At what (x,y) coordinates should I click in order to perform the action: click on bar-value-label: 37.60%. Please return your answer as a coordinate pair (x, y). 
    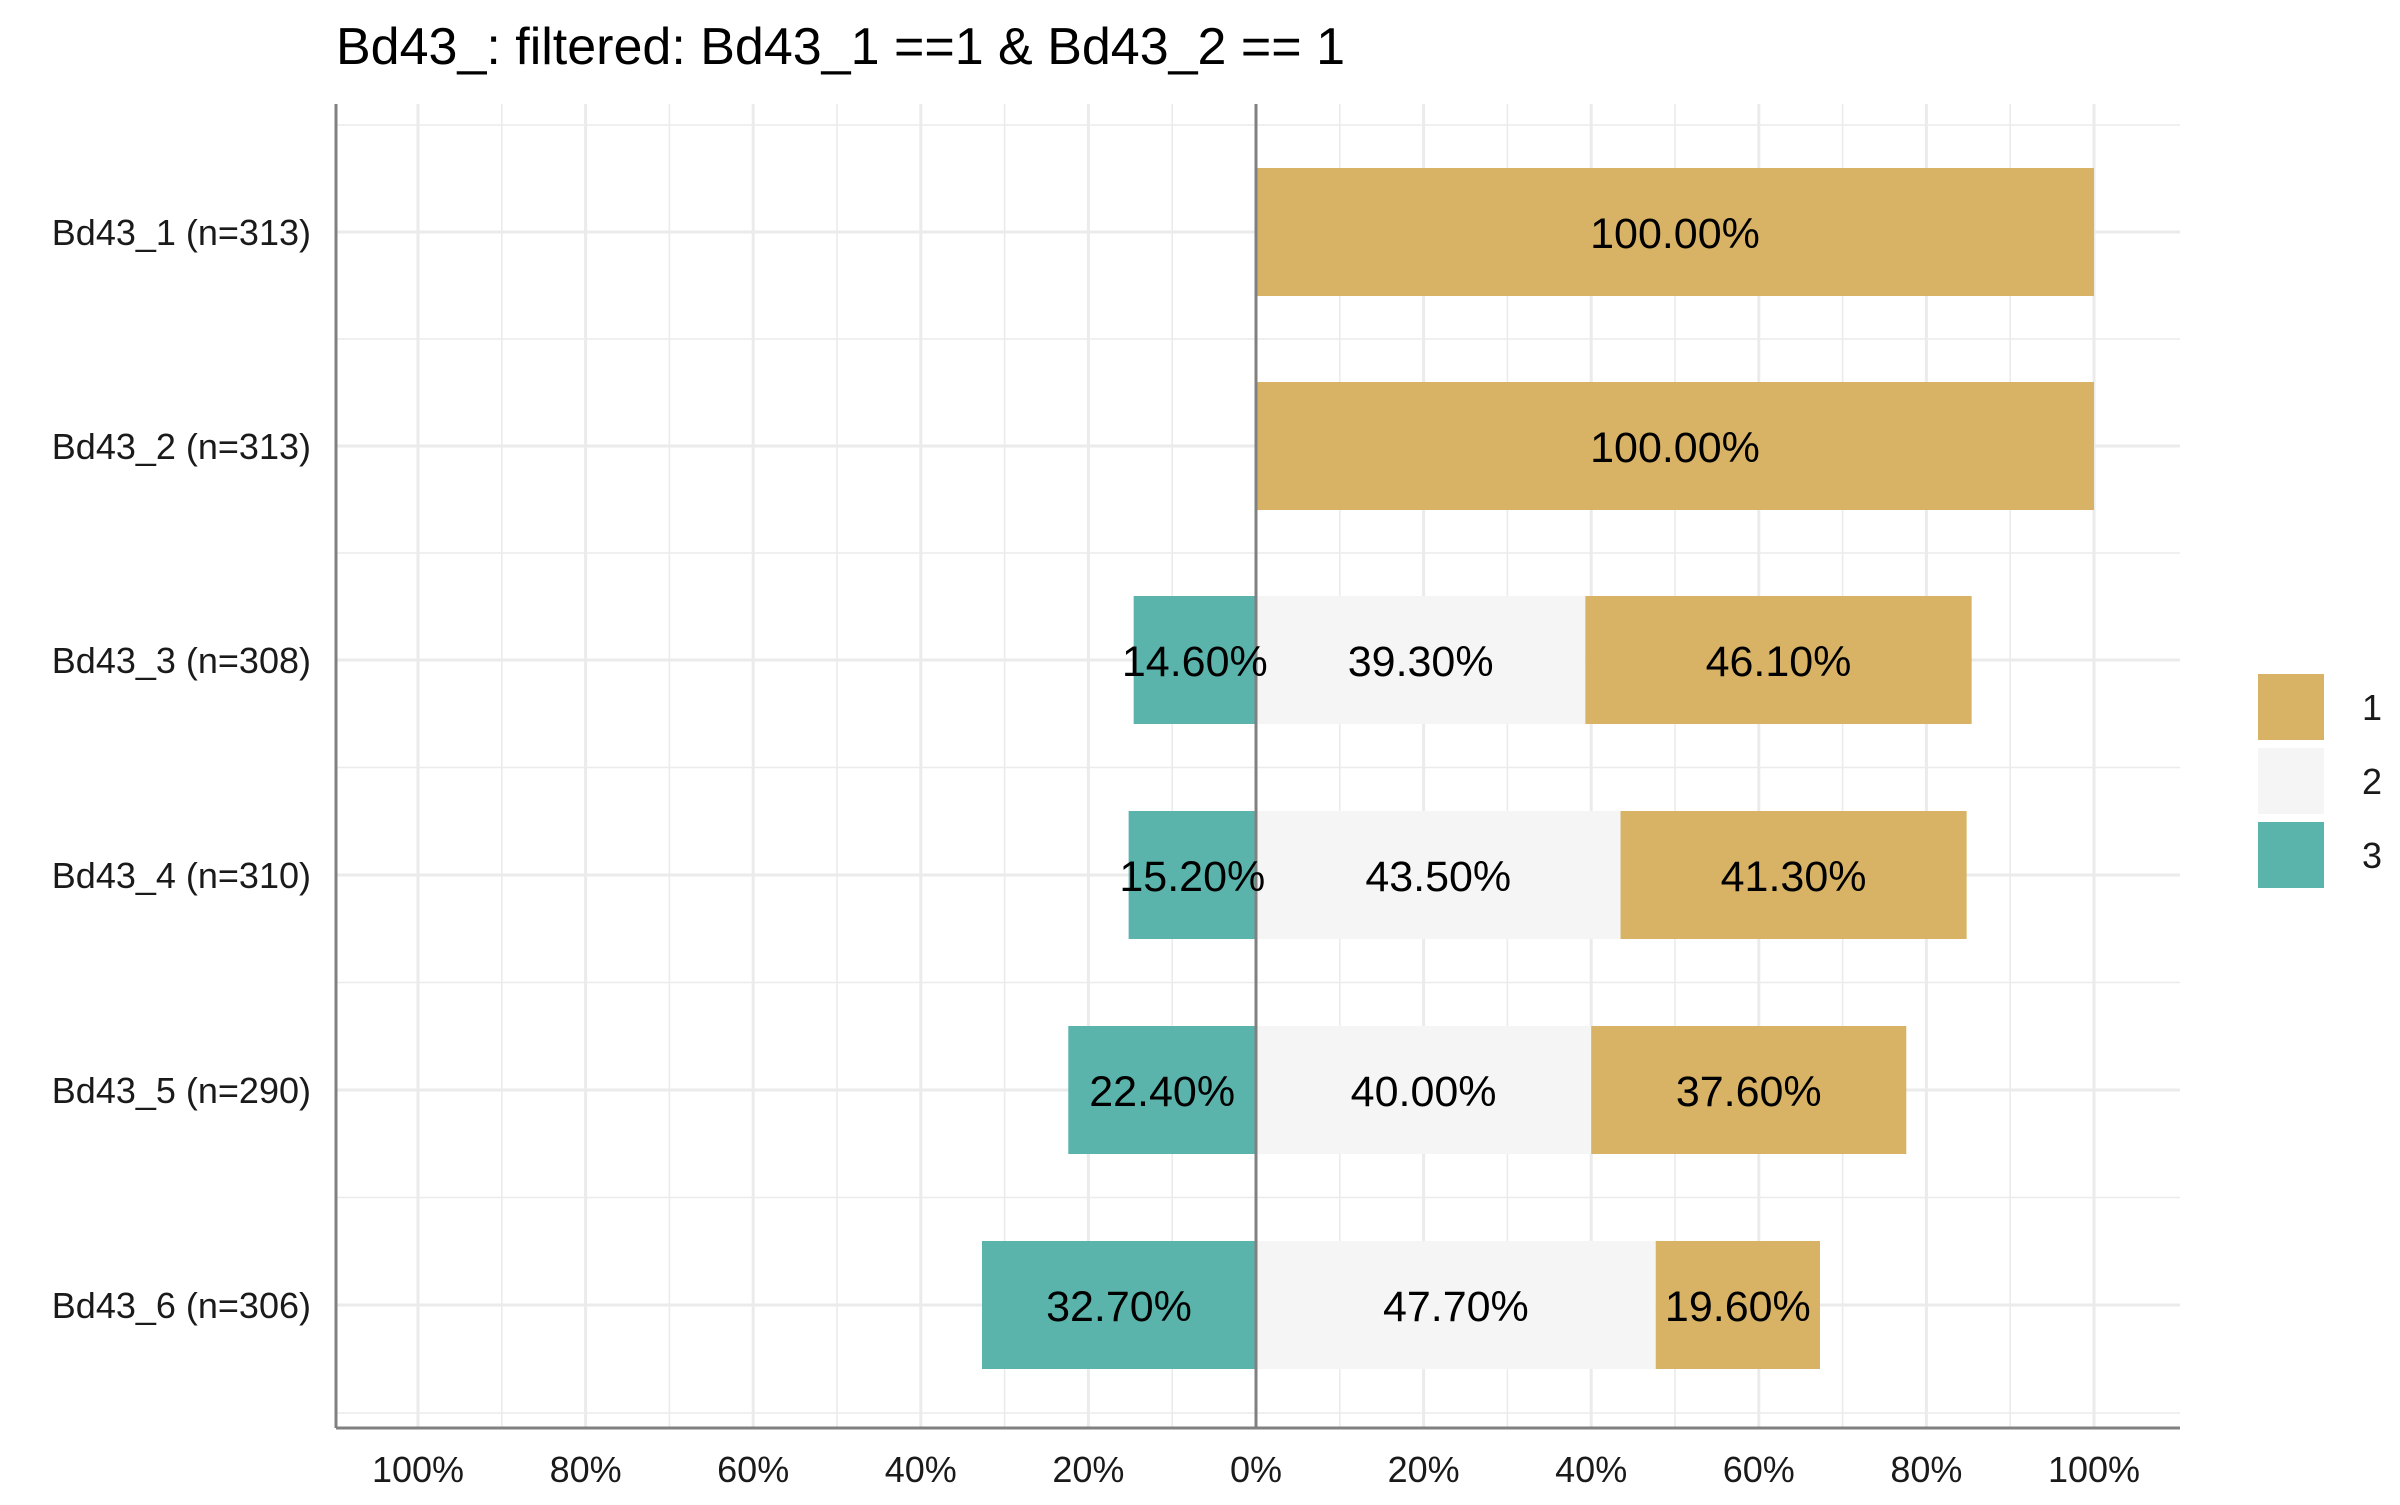
    Looking at the image, I should click on (1749, 1092).